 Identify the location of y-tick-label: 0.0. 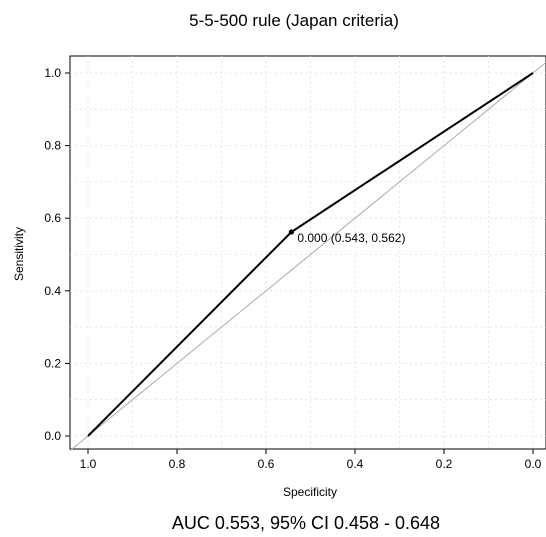
(52, 436).